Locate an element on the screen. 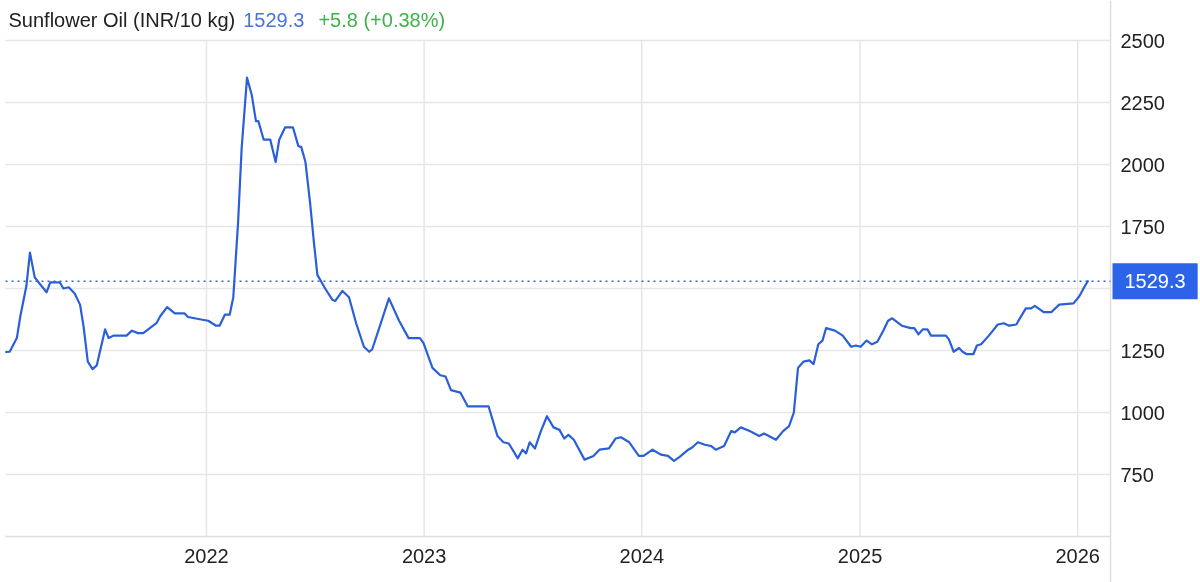 This screenshot has width=1200, height=582. x-tick-label: 2024 is located at coordinates (642, 555).